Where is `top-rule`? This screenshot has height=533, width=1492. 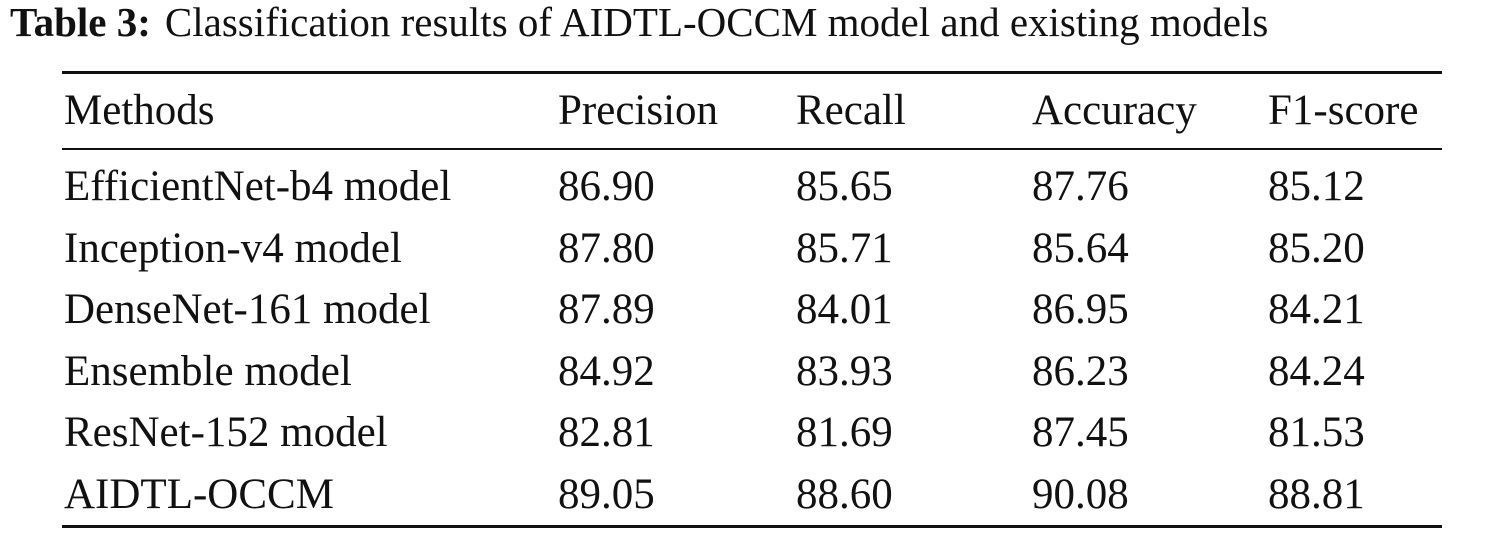 top-rule is located at coordinates (752, 72).